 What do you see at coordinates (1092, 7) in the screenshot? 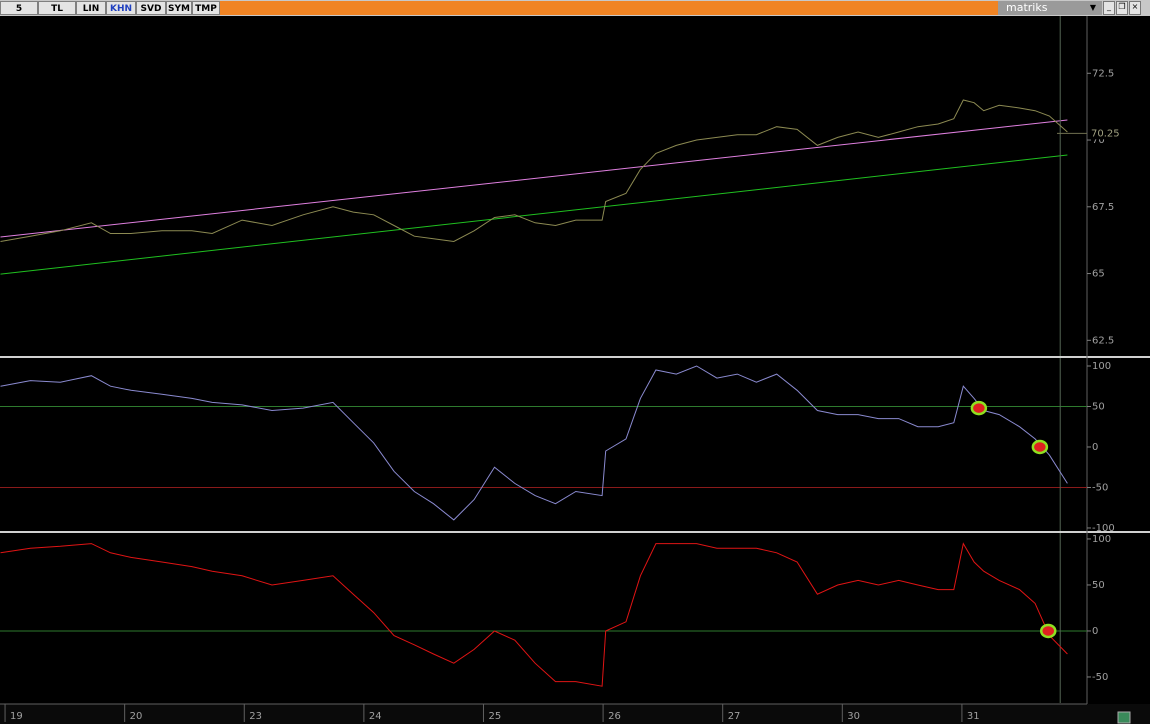
I see `dropdown-arrow: ▼` at bounding box center [1092, 7].